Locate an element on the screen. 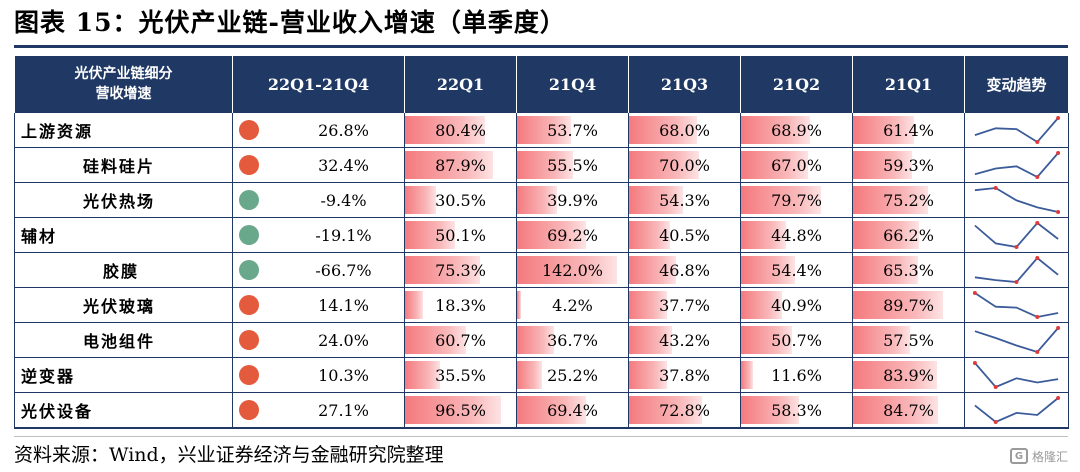 The image size is (1080, 472). watermark-logo-icon: G is located at coordinates (1018, 456).